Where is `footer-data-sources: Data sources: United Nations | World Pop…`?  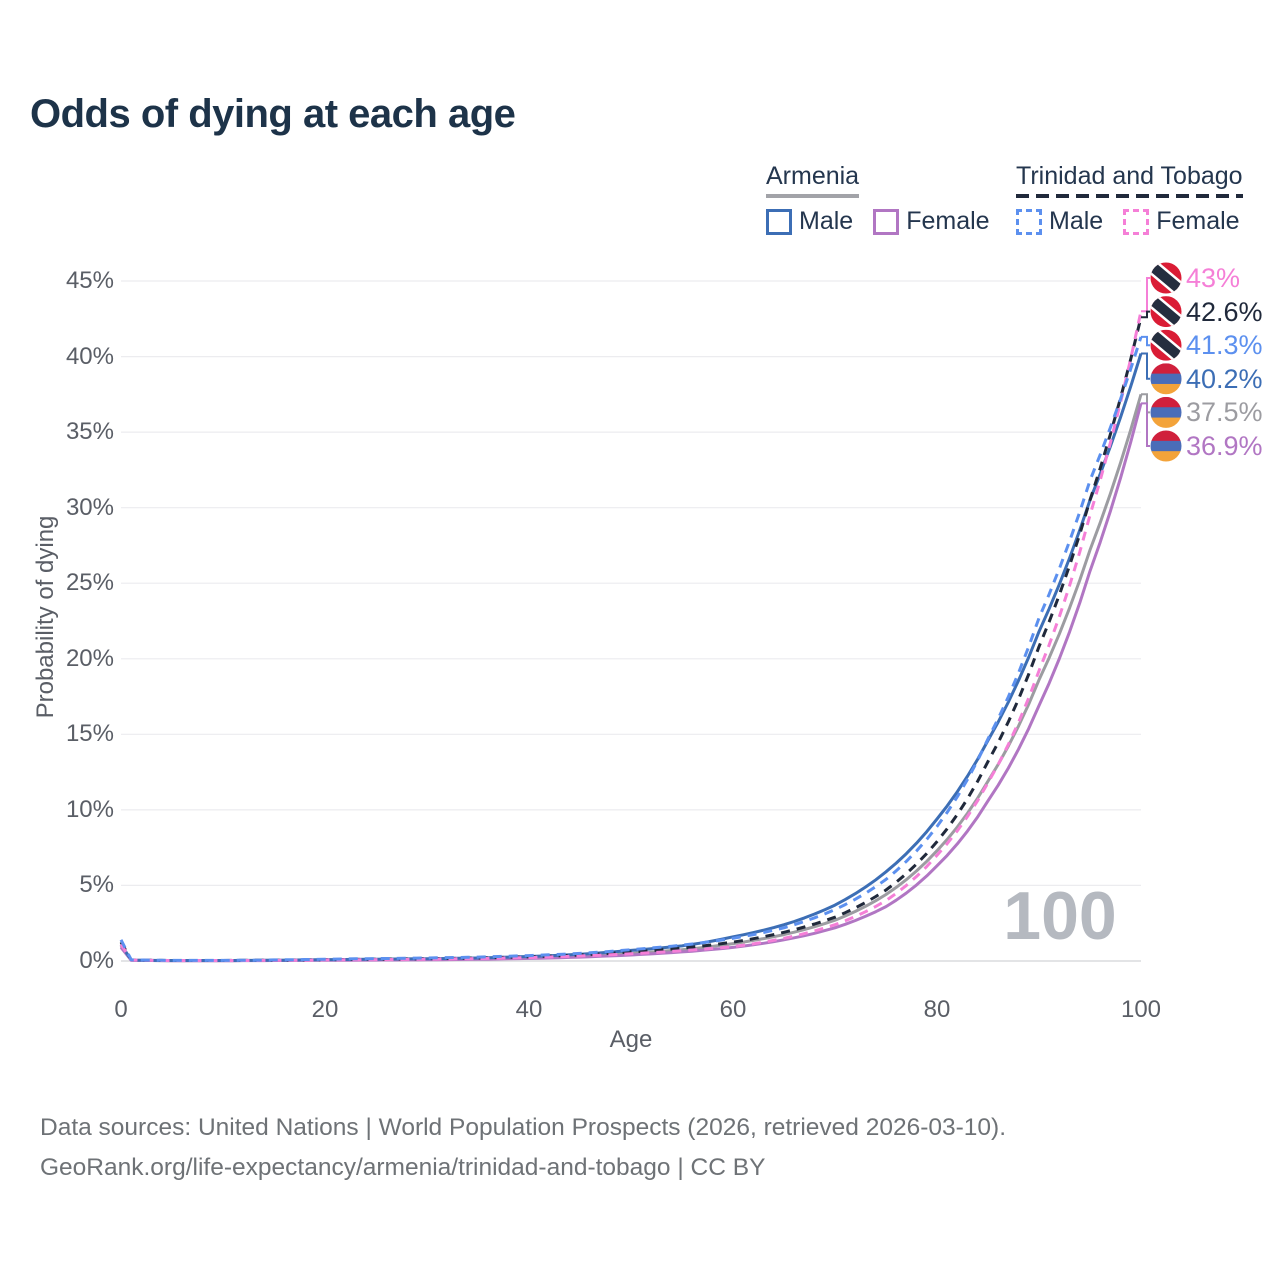
footer-data-sources: Data sources: United Nations | World Pop… is located at coordinates (523, 1127).